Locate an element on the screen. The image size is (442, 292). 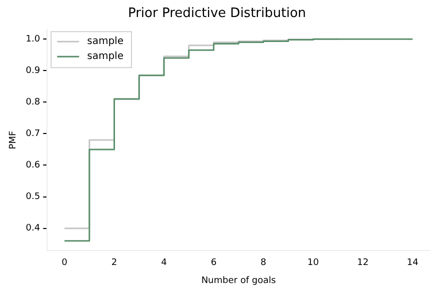
y-axis-title: PMF is located at coordinates (13, 140).